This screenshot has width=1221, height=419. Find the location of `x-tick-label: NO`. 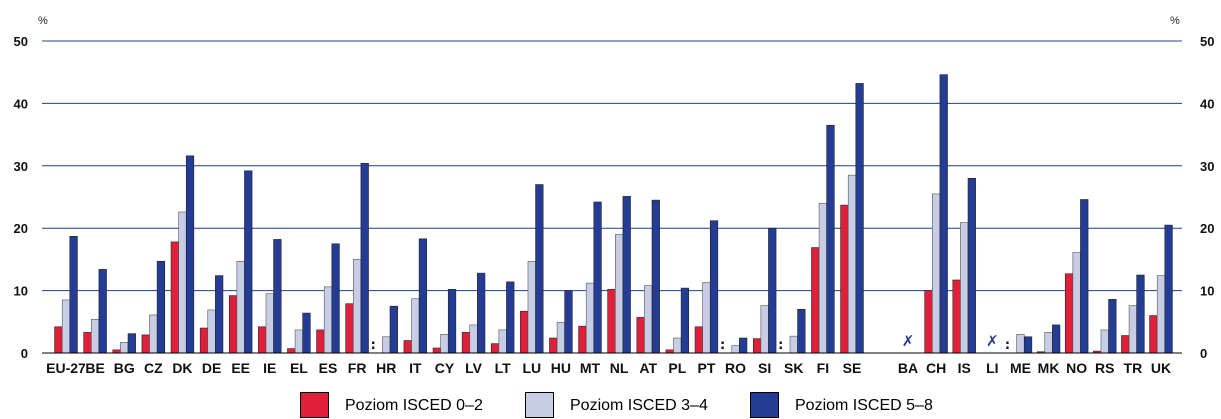

x-tick-label: NO is located at coordinates (1076, 368).